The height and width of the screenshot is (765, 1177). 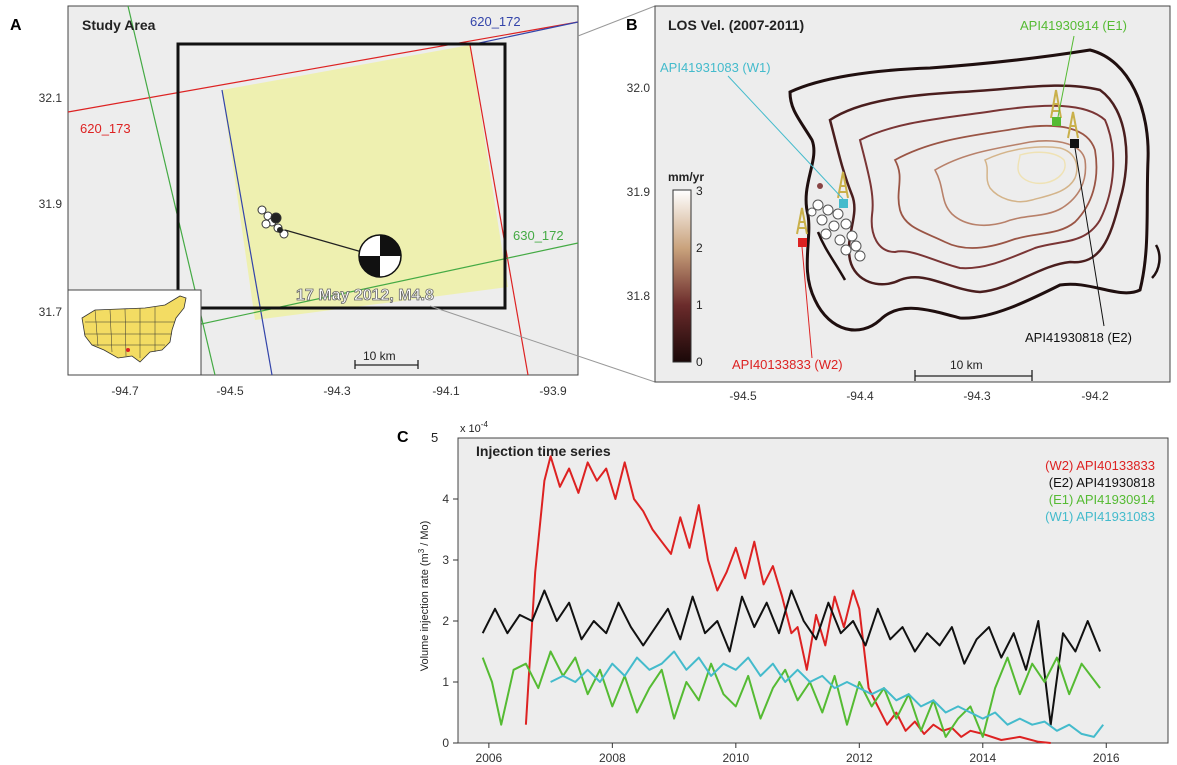 I want to click on a-xtick: -94.7, so click(x=125, y=391).